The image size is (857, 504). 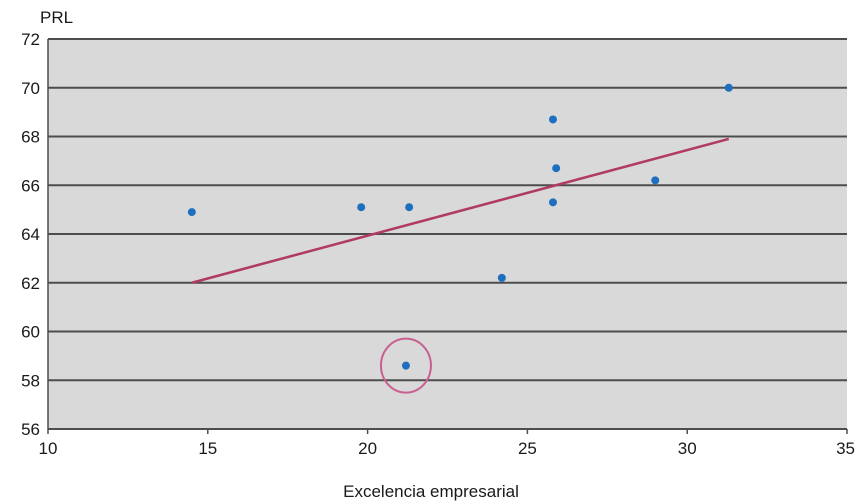 What do you see at coordinates (687, 448) in the screenshot?
I see `x-tick-label: 30` at bounding box center [687, 448].